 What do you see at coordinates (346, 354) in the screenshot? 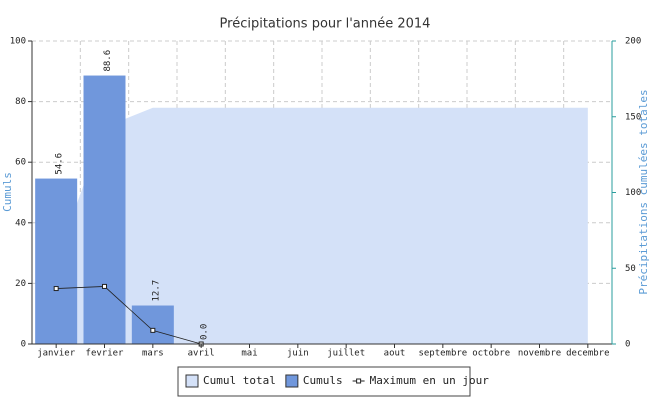
I see `x-tick-label: juillet` at bounding box center [346, 354].